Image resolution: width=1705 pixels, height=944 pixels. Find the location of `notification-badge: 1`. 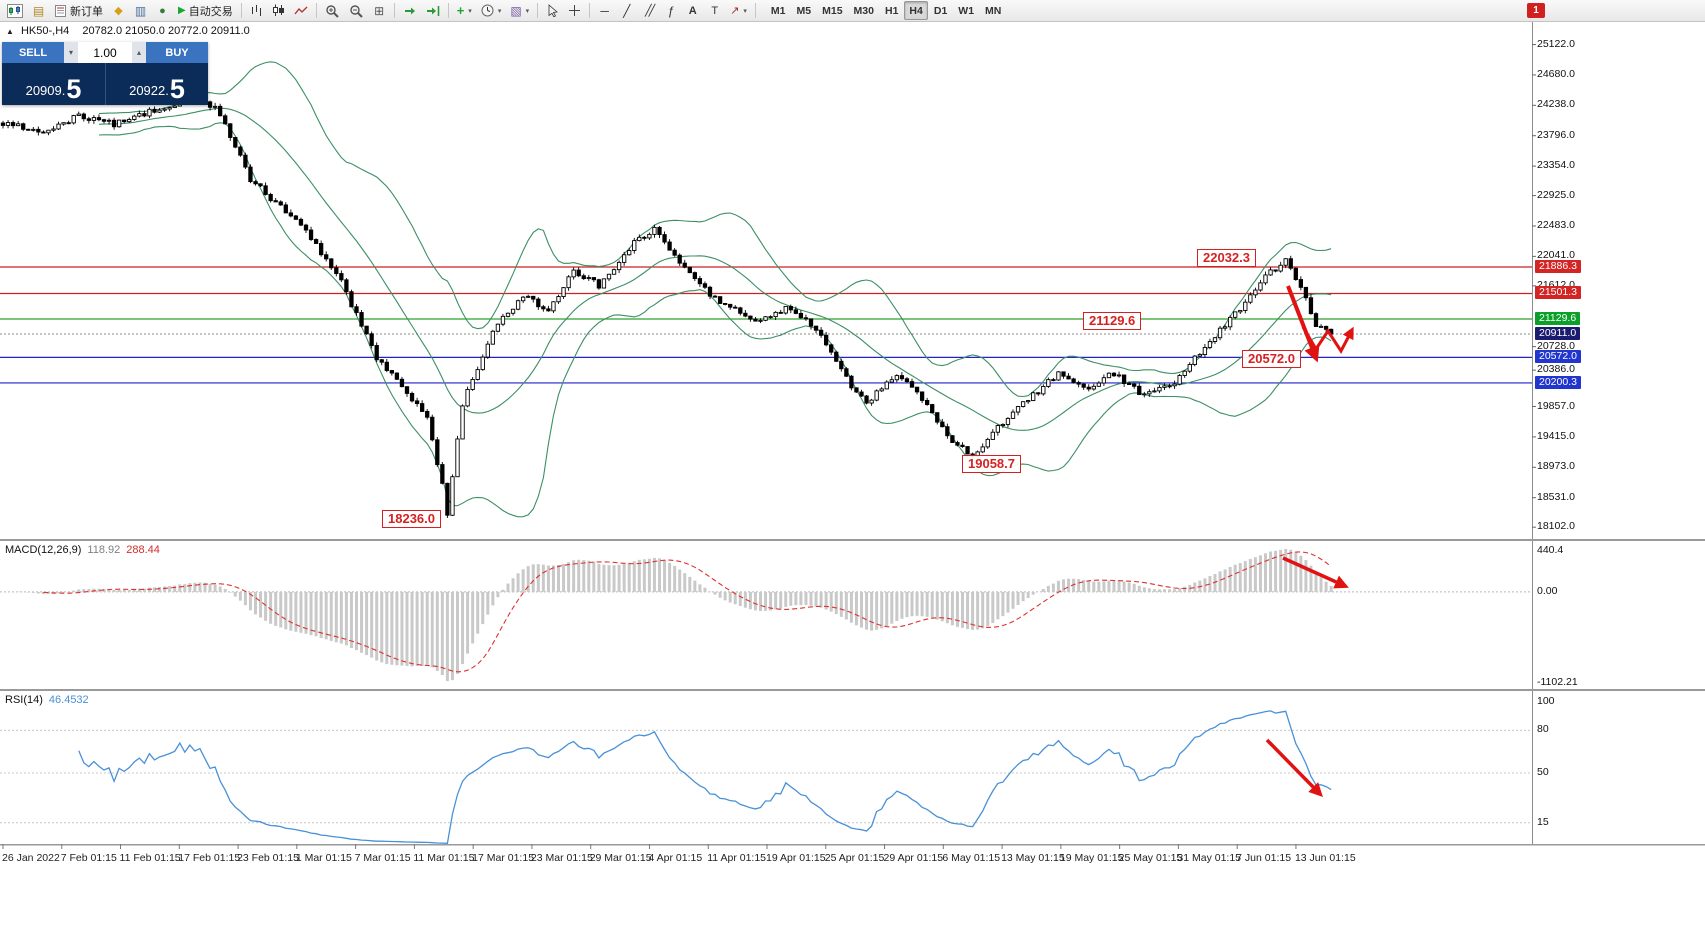

notification-badge: 1 is located at coordinates (1536, 10).